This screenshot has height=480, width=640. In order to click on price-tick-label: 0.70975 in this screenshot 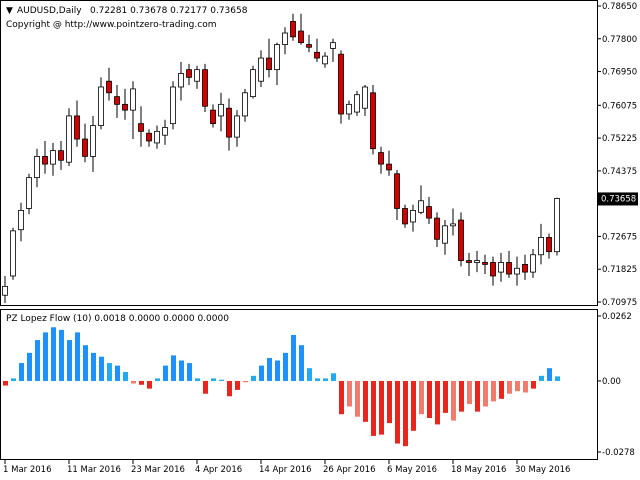, I will do `click(619, 303)`.